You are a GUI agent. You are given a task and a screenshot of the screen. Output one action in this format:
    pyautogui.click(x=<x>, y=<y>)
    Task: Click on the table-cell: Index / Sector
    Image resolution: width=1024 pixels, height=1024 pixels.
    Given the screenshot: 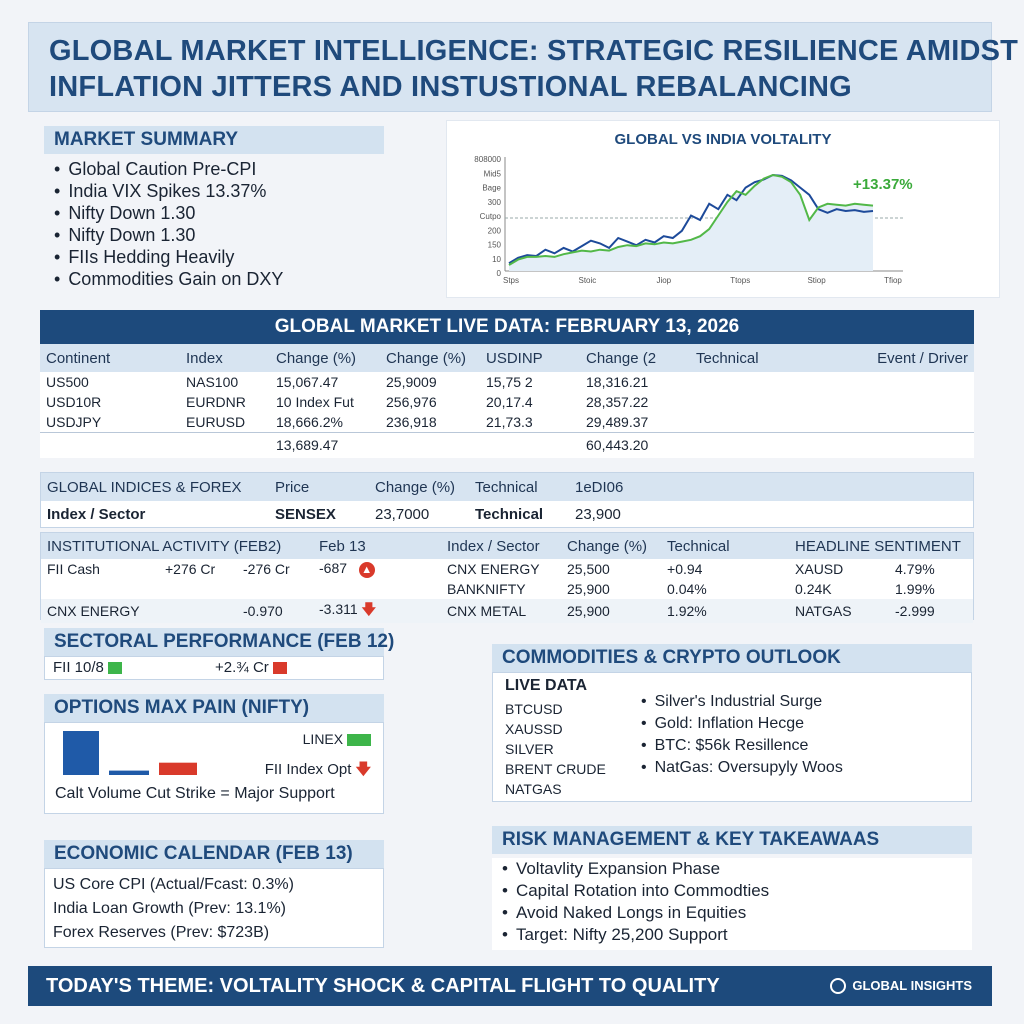 What is the action you would take?
    pyautogui.click(x=96, y=514)
    